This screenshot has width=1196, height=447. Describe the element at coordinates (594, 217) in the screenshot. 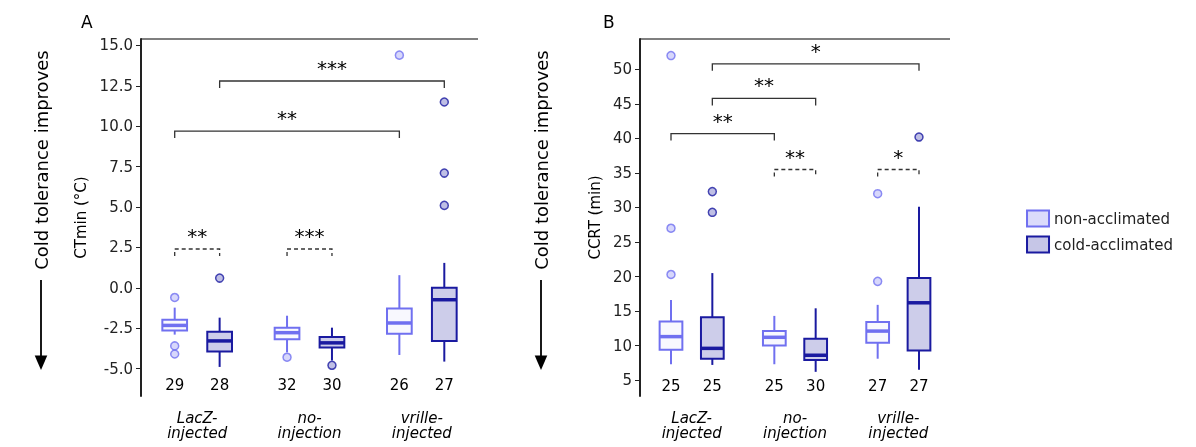

I see `y-axis-title: CCRT (min)` at that location.